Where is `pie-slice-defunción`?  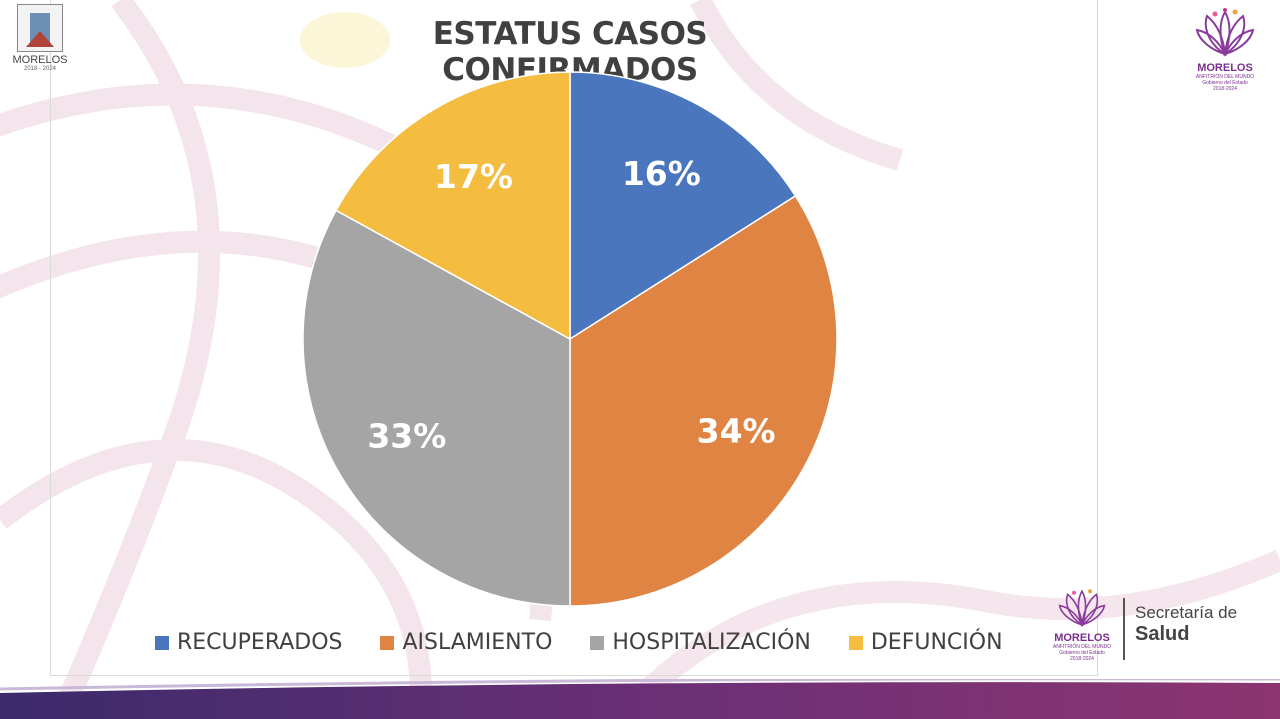
pie-slice-defunción is located at coordinates (453, 206).